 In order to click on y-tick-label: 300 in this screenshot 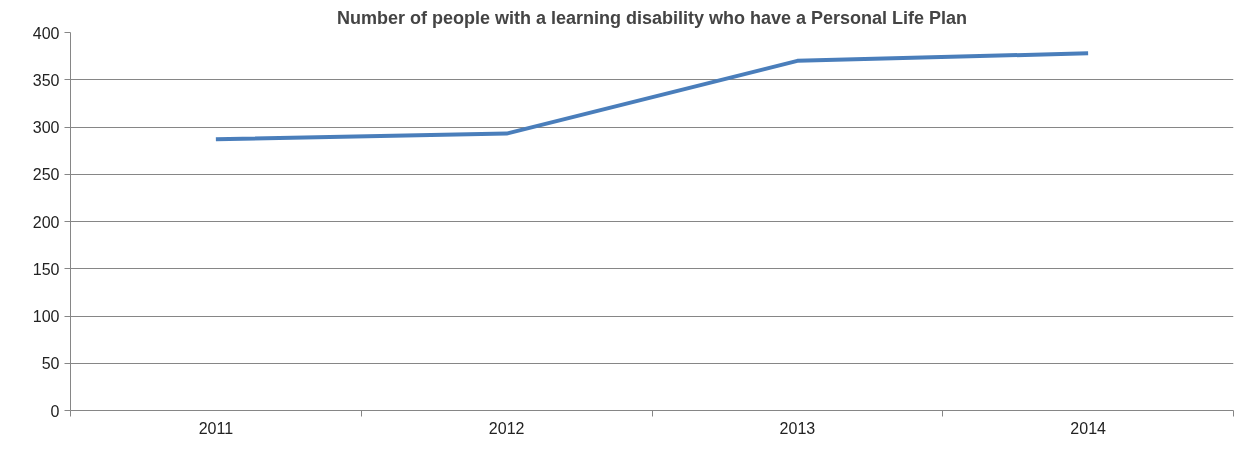, I will do `click(46, 127)`.